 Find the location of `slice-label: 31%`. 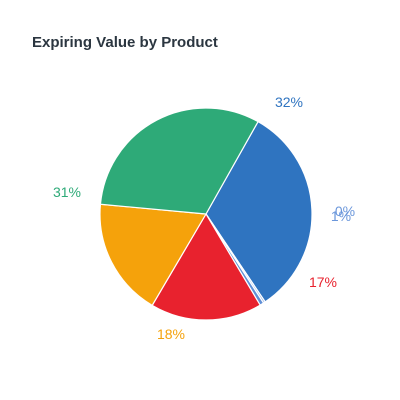

slice-label: 31% is located at coordinates (67, 192).